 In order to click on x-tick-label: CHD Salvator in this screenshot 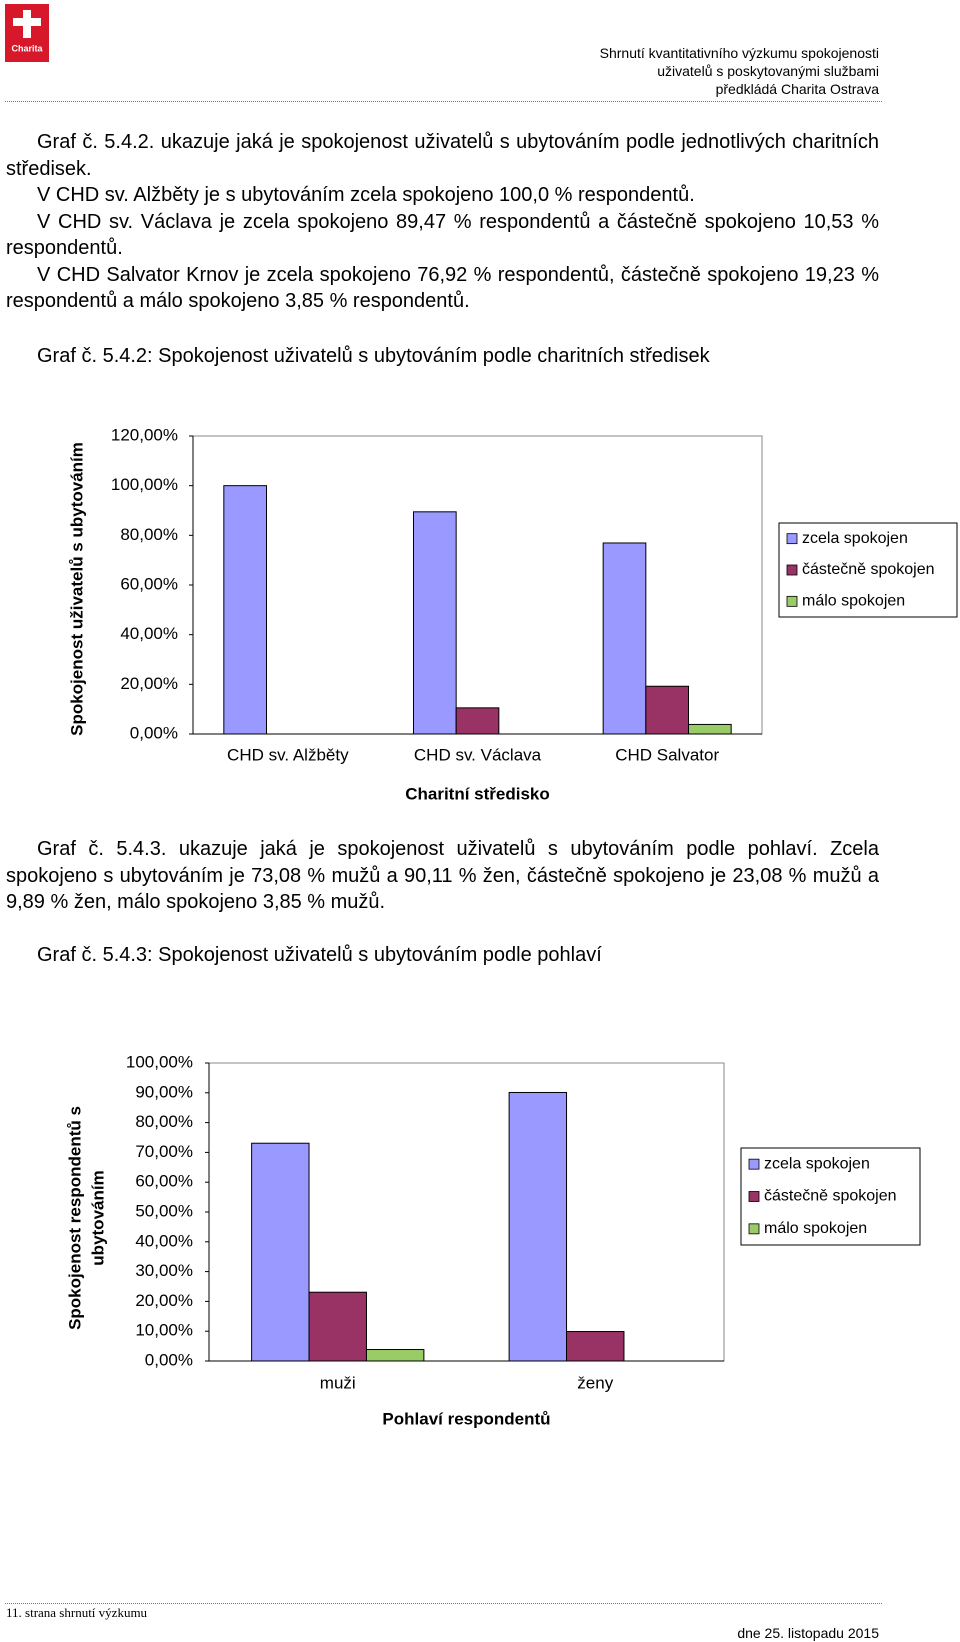, I will do `click(667, 754)`.